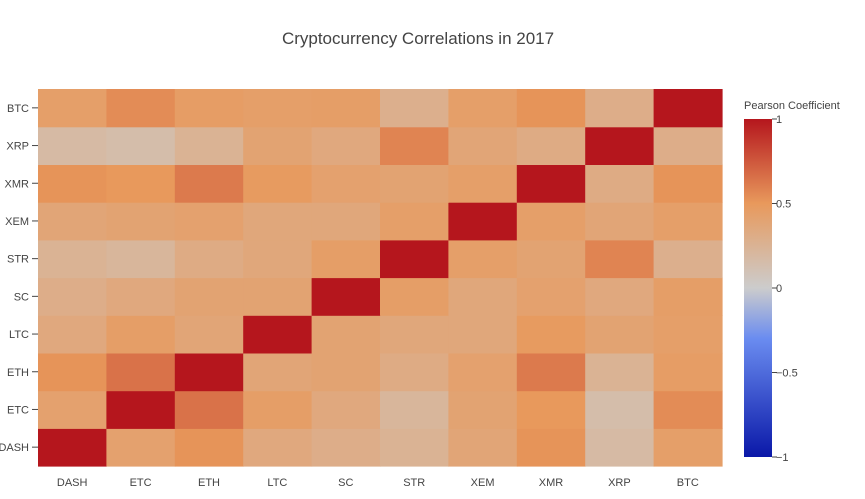  What do you see at coordinates (346, 108) in the screenshot?
I see `heatmap-cell-btc-sc` at bounding box center [346, 108].